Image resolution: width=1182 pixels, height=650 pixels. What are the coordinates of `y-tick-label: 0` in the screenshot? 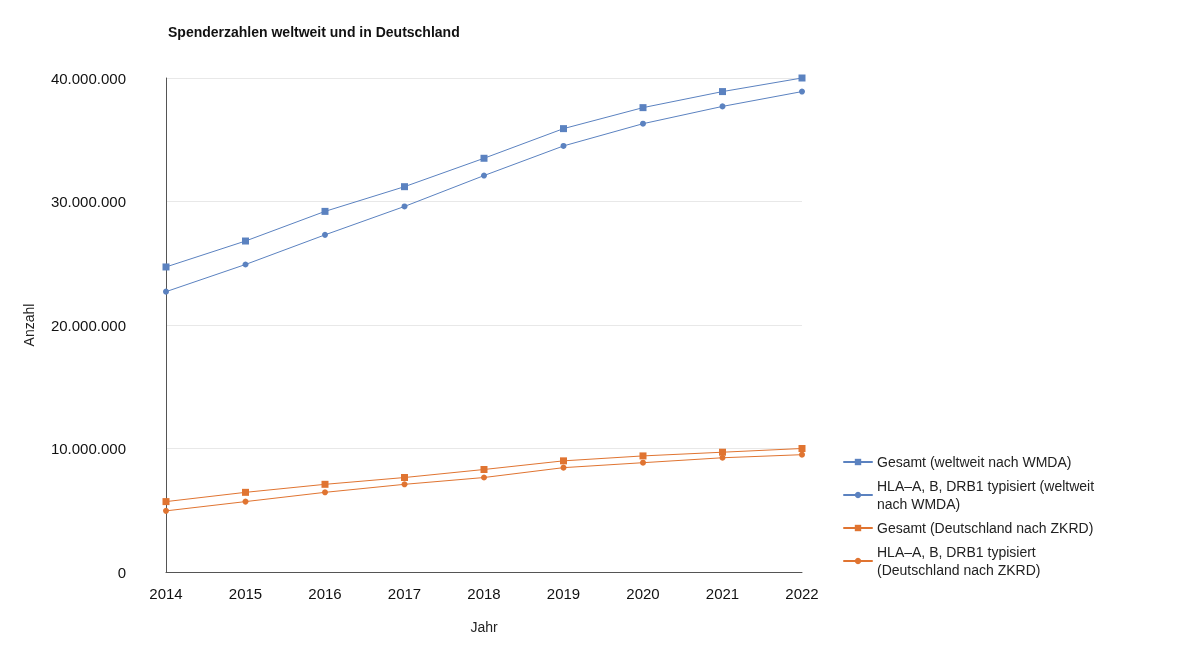 It's located at (121, 572).